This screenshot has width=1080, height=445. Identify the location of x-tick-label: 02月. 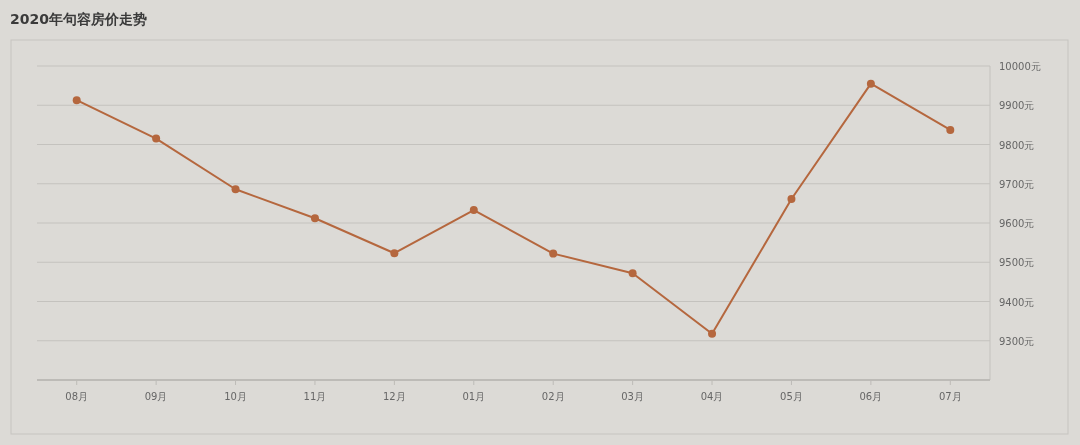
(553, 396).